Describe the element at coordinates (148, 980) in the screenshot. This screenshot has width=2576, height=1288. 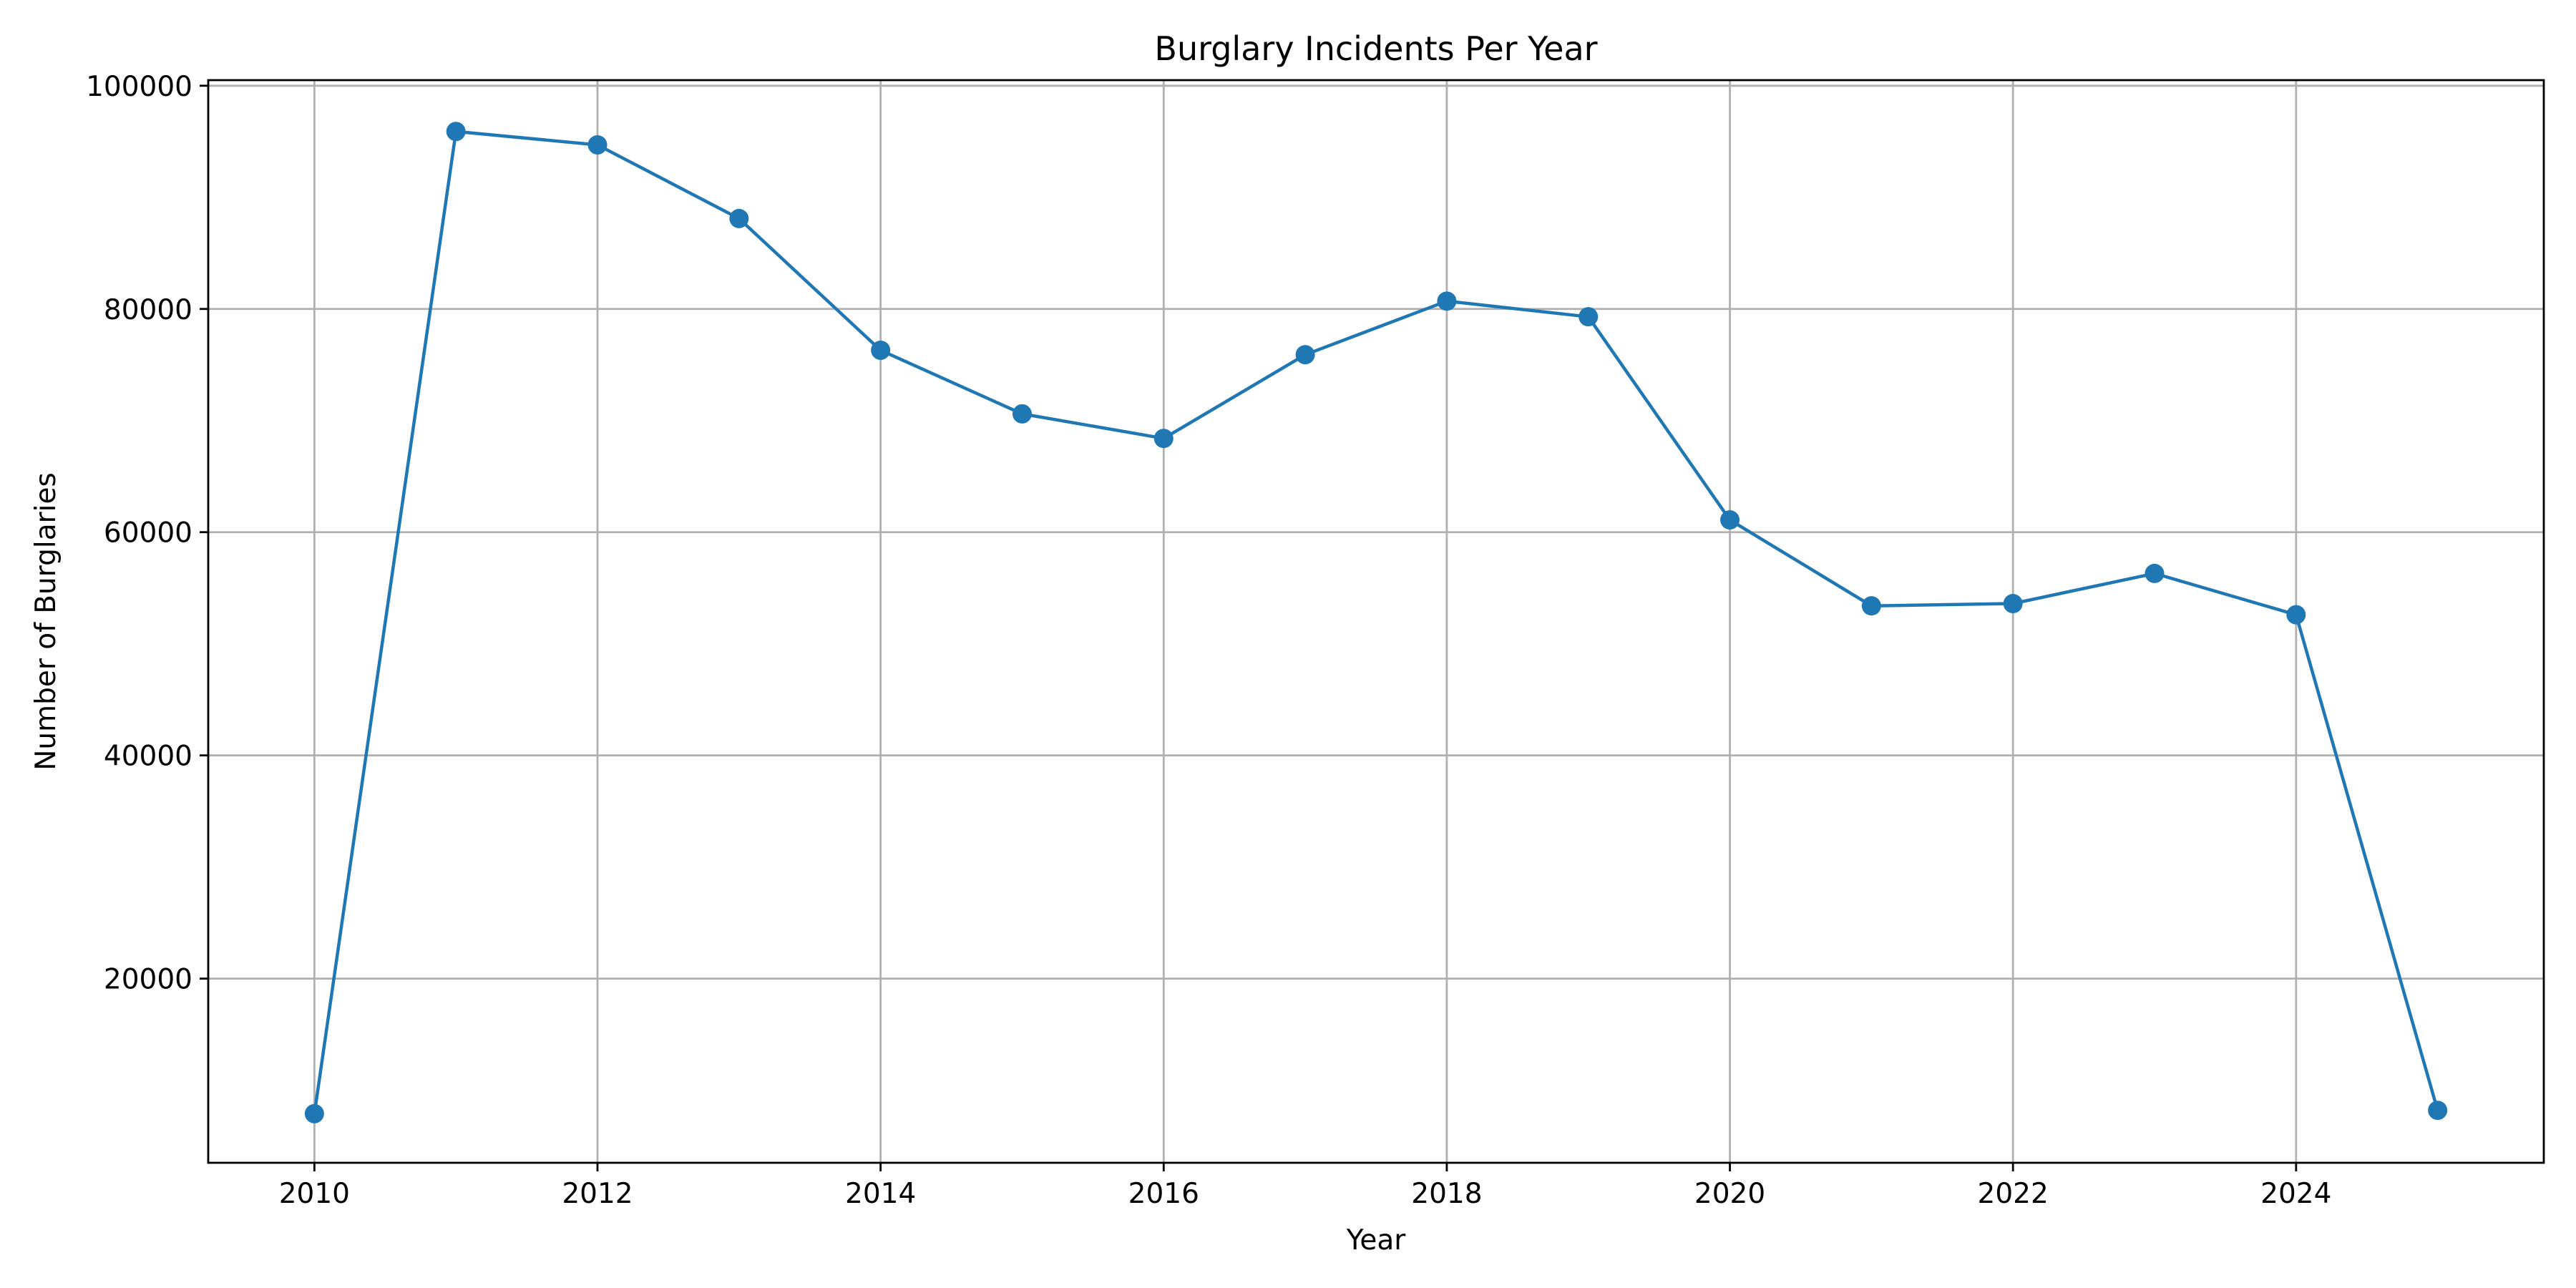
I see `y-tick-label: 20000` at that location.